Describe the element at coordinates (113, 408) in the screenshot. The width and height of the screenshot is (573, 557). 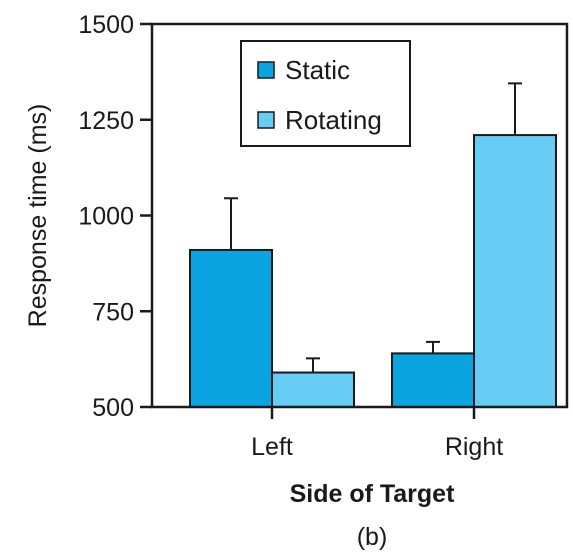
I see `y-tick-label: 500` at that location.